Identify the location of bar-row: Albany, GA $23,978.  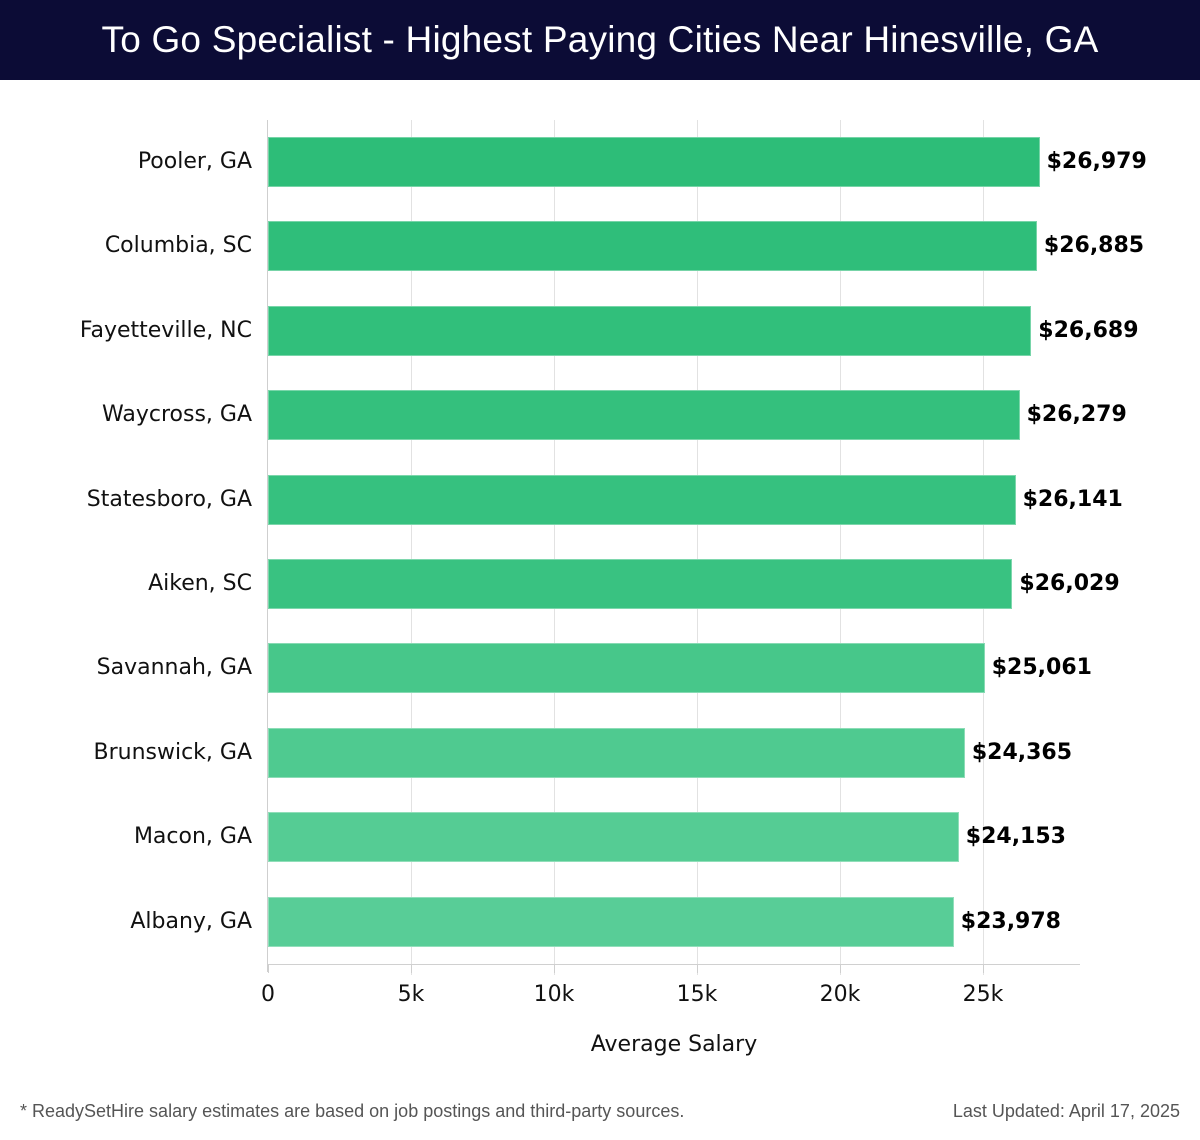
(600, 921).